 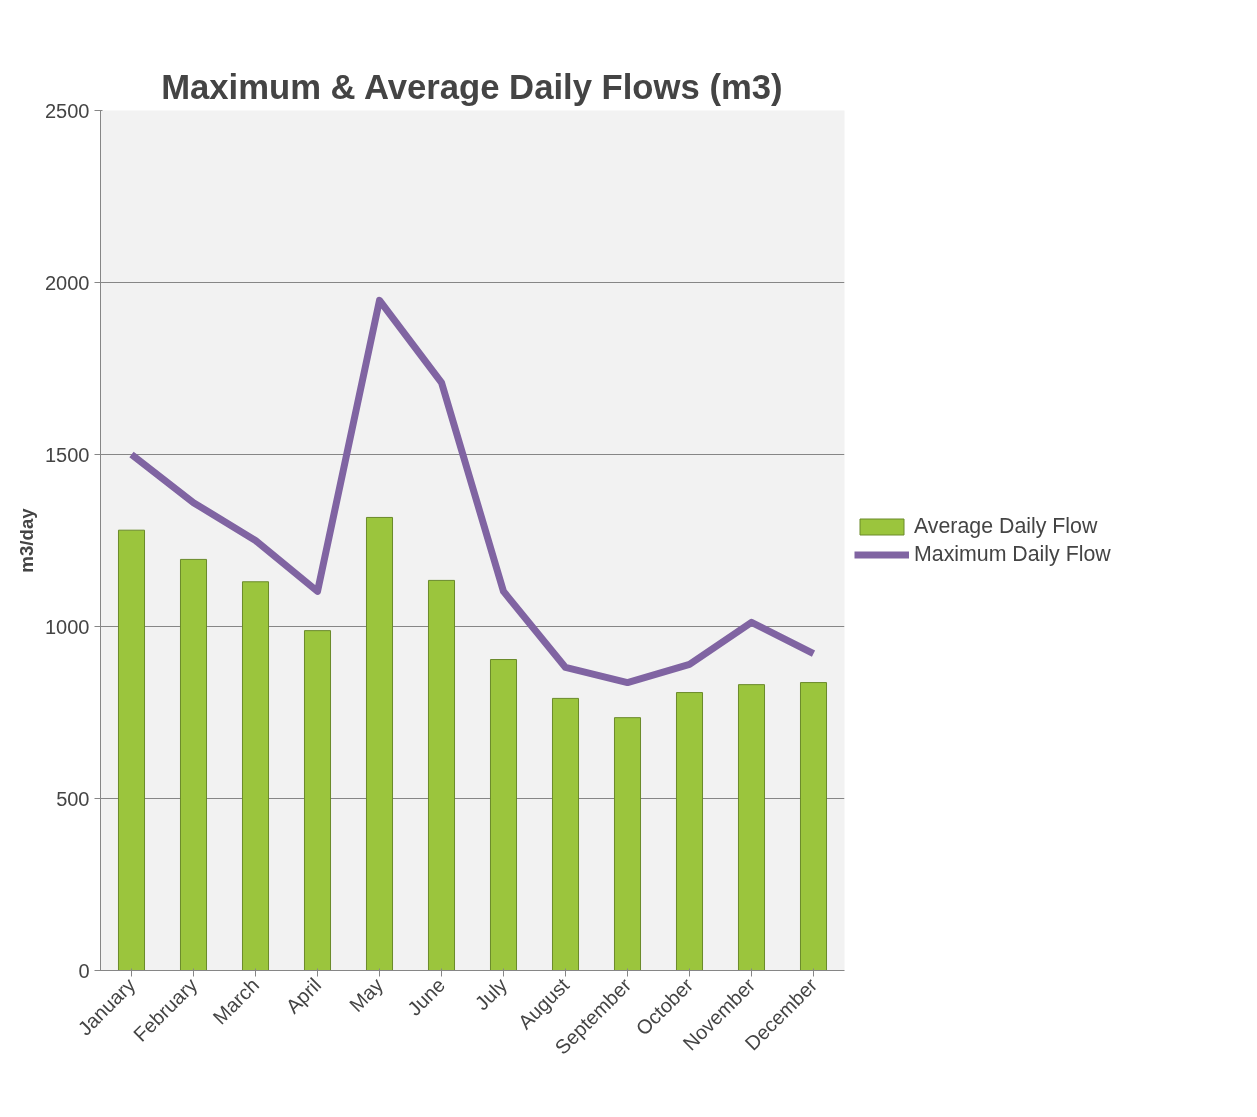 I want to click on legend-label: Maximum Daily Flow, so click(x=1012, y=554).